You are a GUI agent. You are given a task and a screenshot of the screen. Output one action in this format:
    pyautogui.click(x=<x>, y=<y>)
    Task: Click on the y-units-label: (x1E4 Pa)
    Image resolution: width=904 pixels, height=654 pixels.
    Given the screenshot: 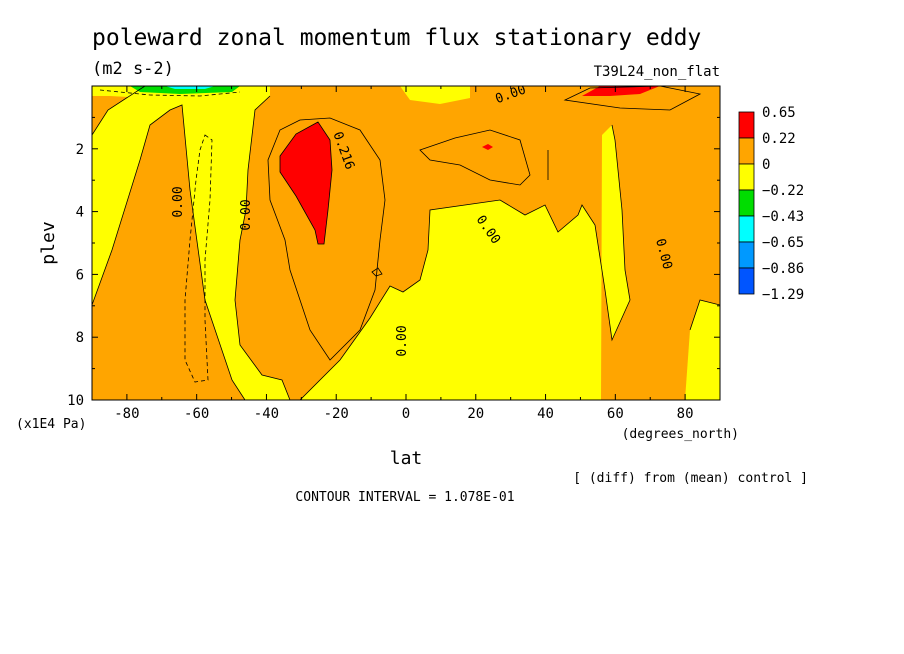 What is the action you would take?
    pyautogui.click(x=51, y=424)
    